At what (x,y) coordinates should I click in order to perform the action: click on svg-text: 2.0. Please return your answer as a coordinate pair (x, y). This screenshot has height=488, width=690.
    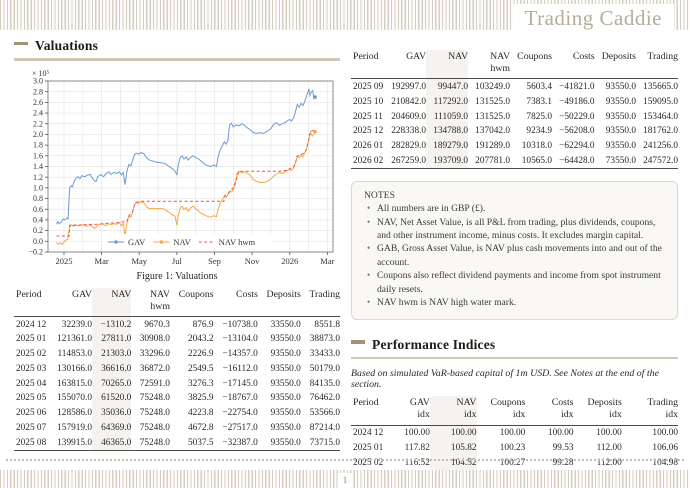
    Looking at the image, I should click on (38, 134).